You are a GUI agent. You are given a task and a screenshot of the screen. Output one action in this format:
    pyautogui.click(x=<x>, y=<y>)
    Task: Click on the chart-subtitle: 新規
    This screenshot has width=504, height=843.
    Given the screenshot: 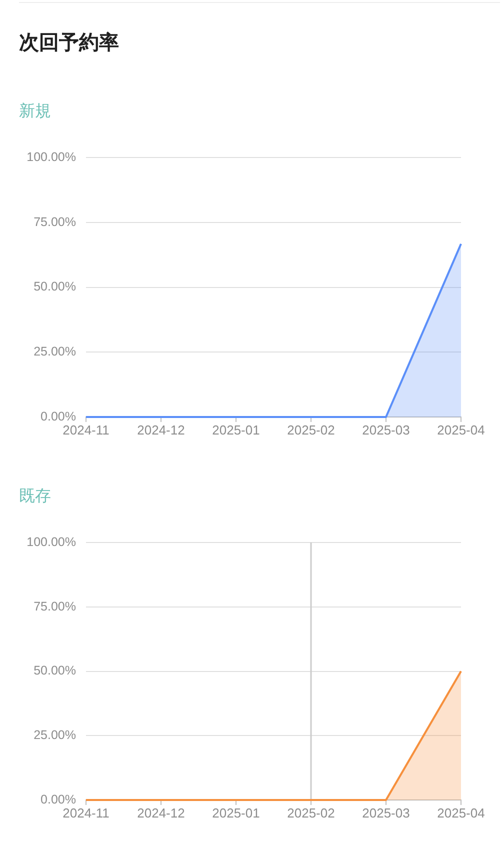 What is the action you would take?
    pyautogui.click(x=35, y=111)
    